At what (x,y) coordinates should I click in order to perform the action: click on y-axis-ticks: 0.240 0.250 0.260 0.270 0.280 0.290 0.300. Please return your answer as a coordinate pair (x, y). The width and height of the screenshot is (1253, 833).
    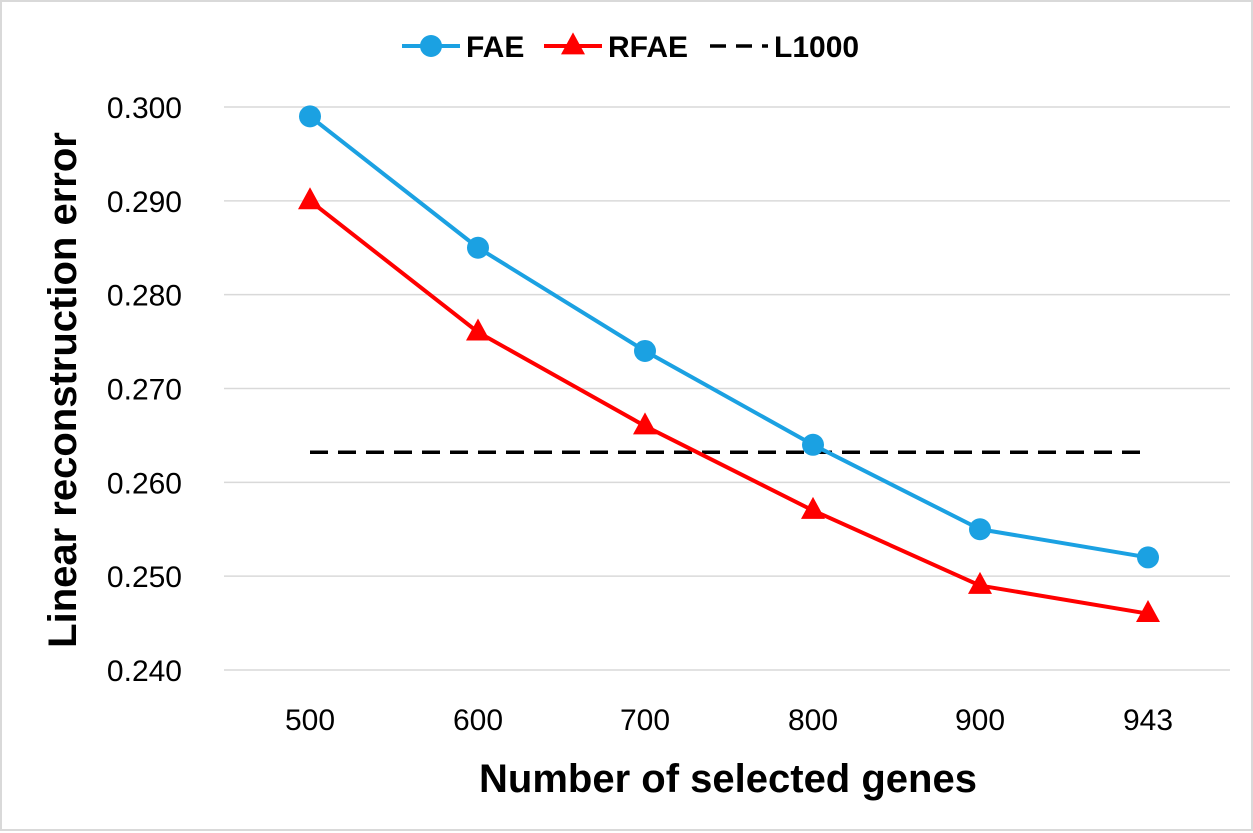
    Looking at the image, I should click on (144, 390).